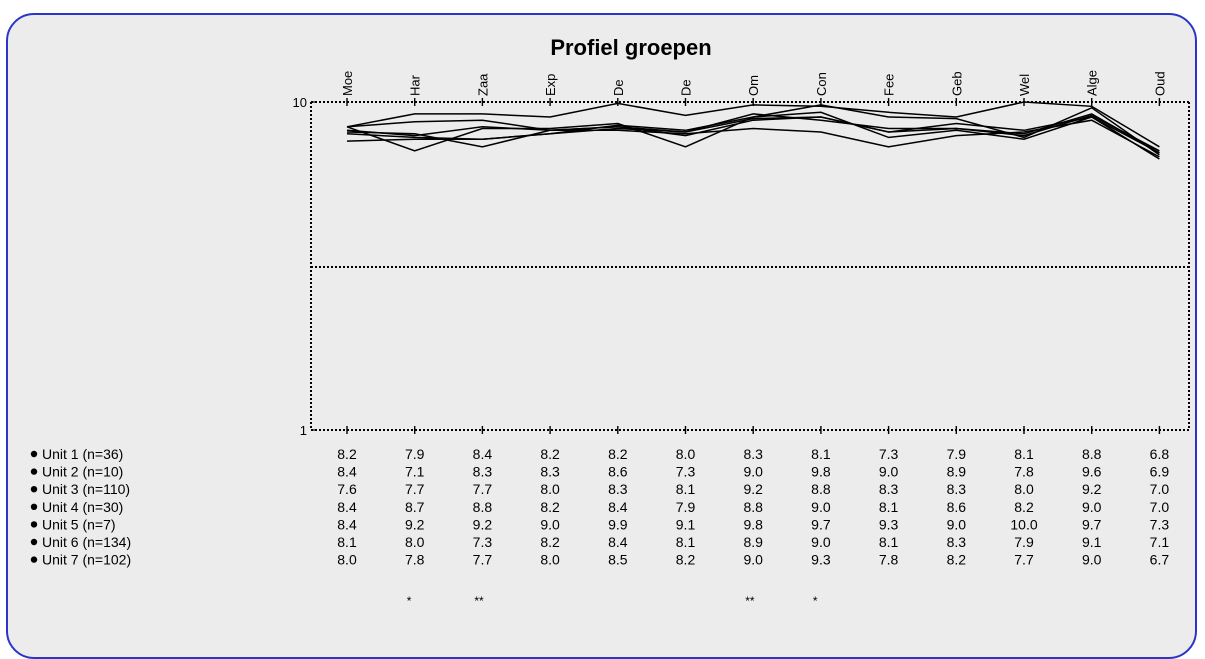 Image resolution: width=1205 pixels, height=659 pixels. Describe the element at coordinates (82, 454) in the screenshot. I see `legend-label: Unit 1 (n=36)` at that location.